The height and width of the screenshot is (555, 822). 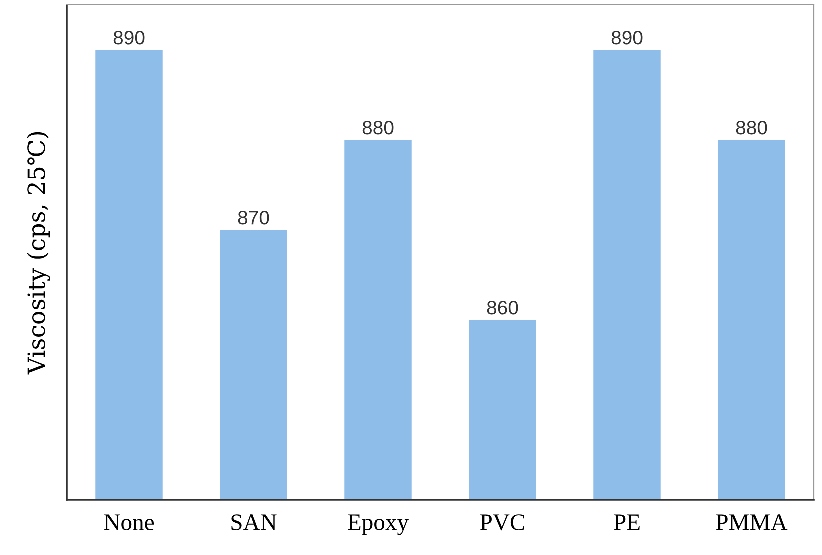 What do you see at coordinates (254, 218) in the screenshot?
I see `data-label: 870` at bounding box center [254, 218].